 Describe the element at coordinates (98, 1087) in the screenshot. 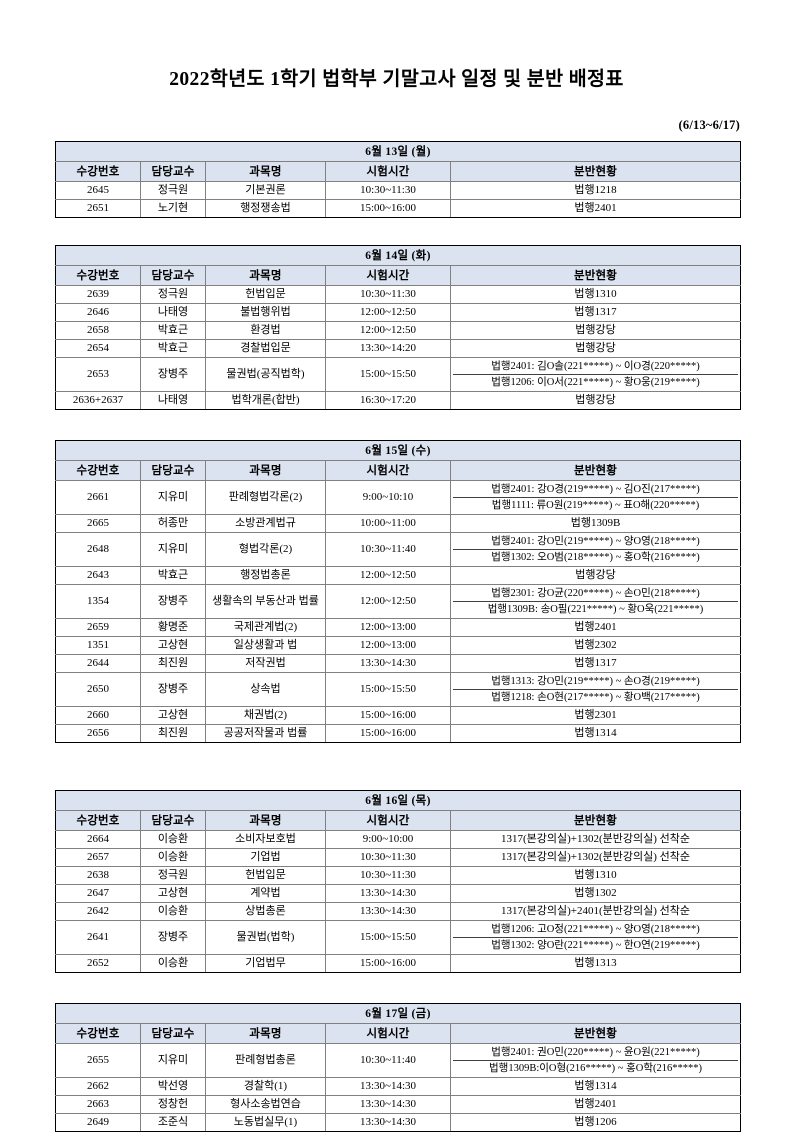

I see `cell-course-no: 2662` at that location.